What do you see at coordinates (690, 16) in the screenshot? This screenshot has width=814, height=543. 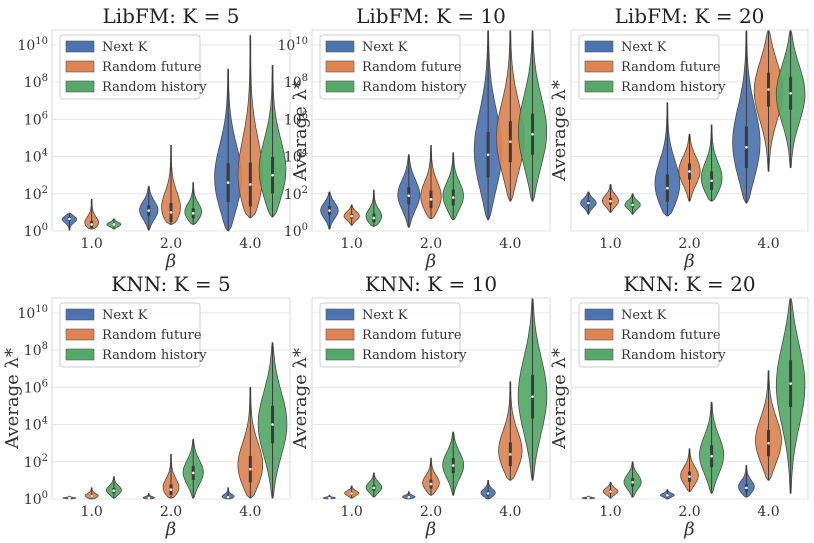 I see `panel-title: LibFM: K = 20` at bounding box center [690, 16].